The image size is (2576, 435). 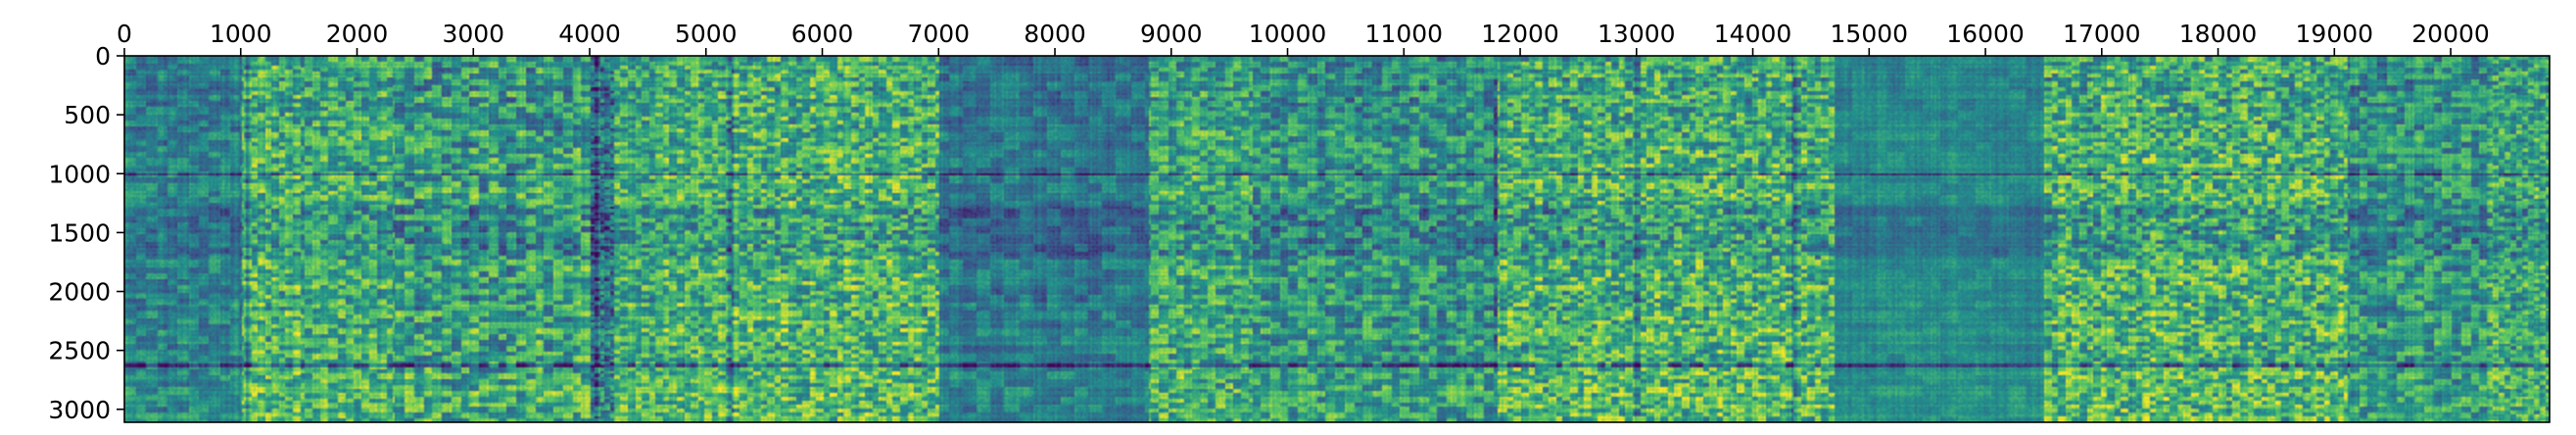 What do you see at coordinates (473, 34) in the screenshot?
I see `x-tick-label: 3000` at bounding box center [473, 34].